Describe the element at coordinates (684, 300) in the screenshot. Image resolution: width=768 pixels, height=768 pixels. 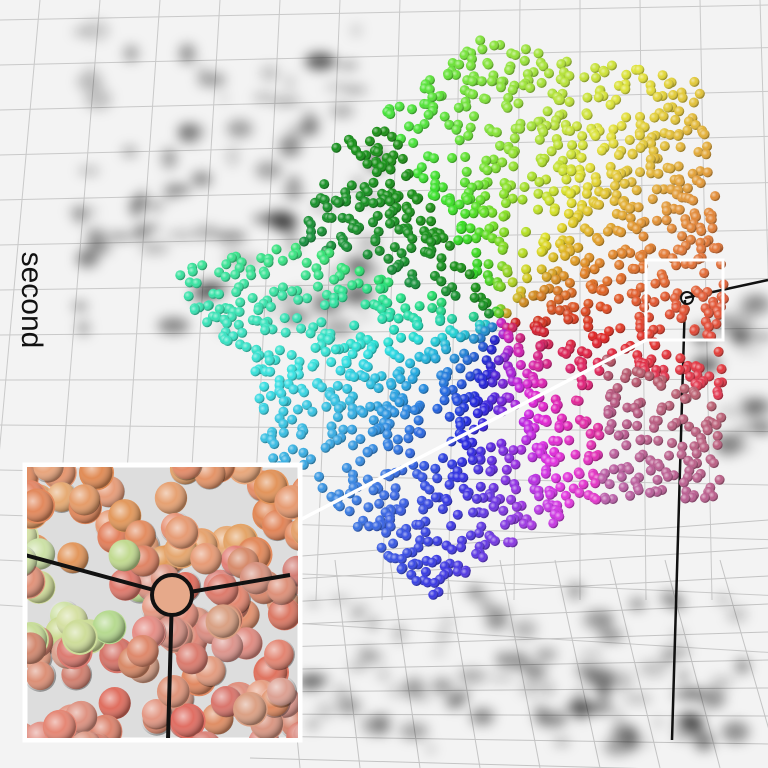
I see `zoom-region` at that location.